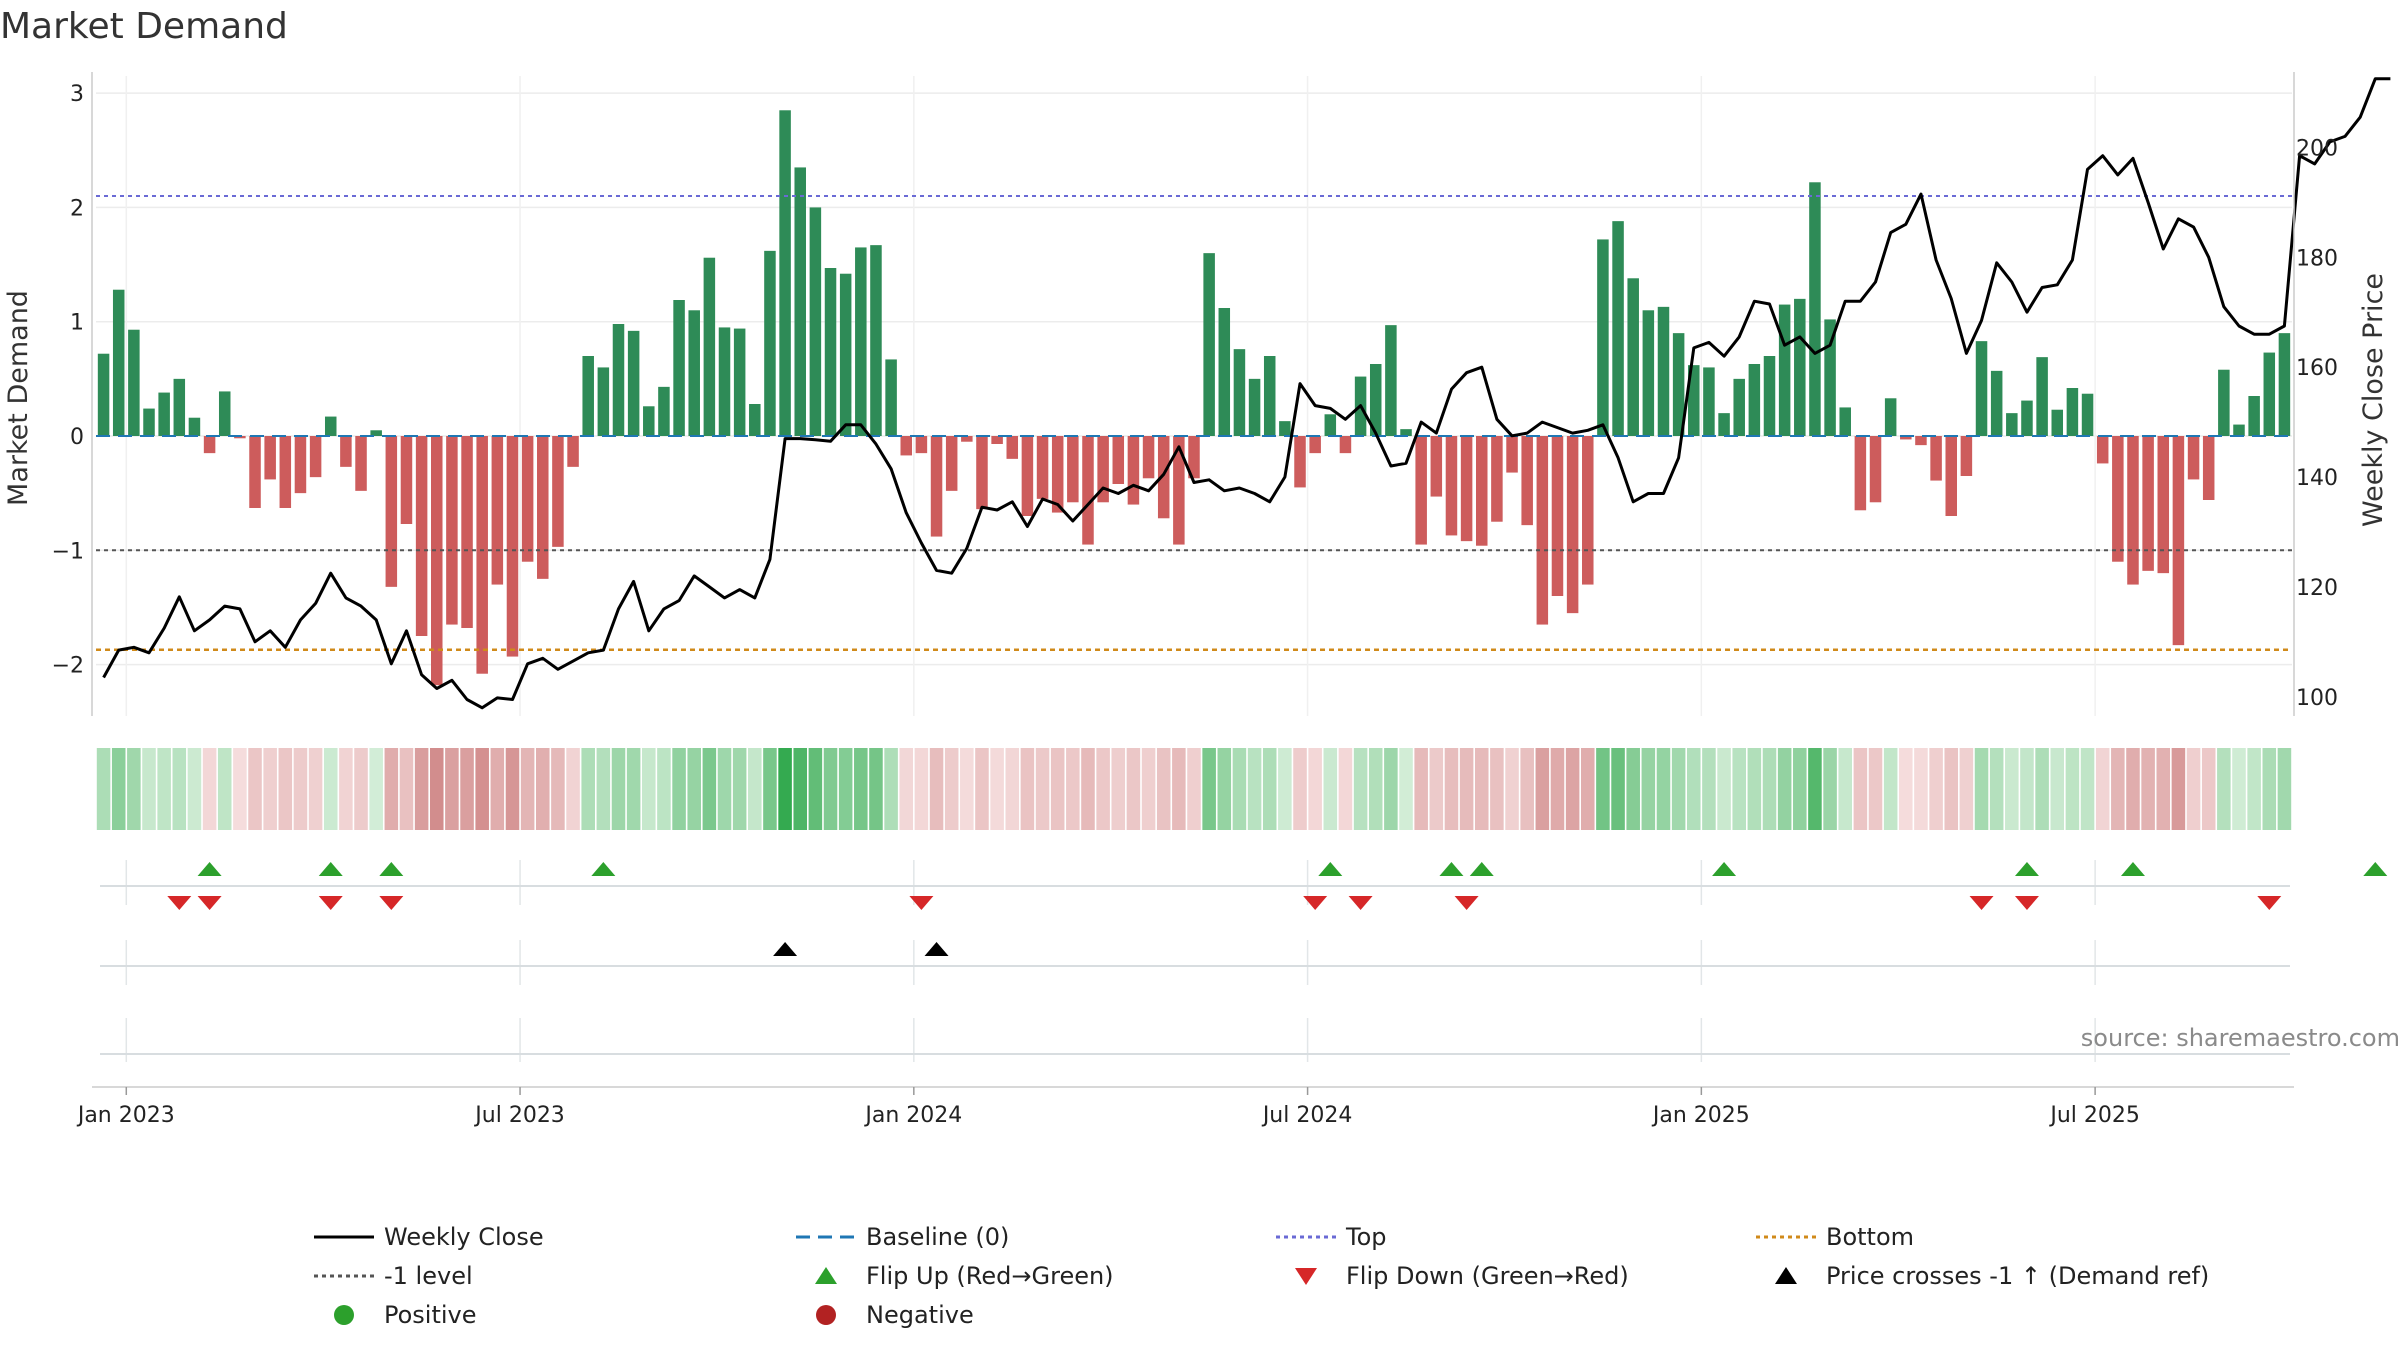  Describe the element at coordinates (826, 1275) in the screenshot. I see `legend-swatch` at that location.